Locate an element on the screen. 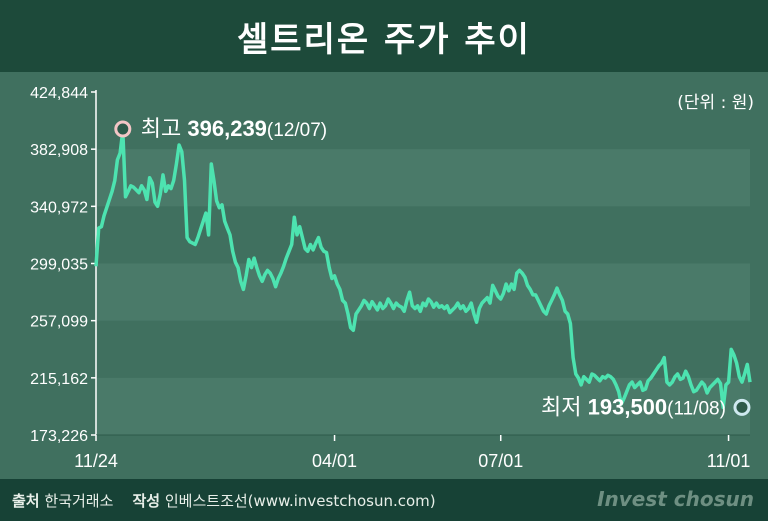 Image resolution: width=768 pixels, height=521 pixels. author-label: 작성 is located at coordinates (146, 501).